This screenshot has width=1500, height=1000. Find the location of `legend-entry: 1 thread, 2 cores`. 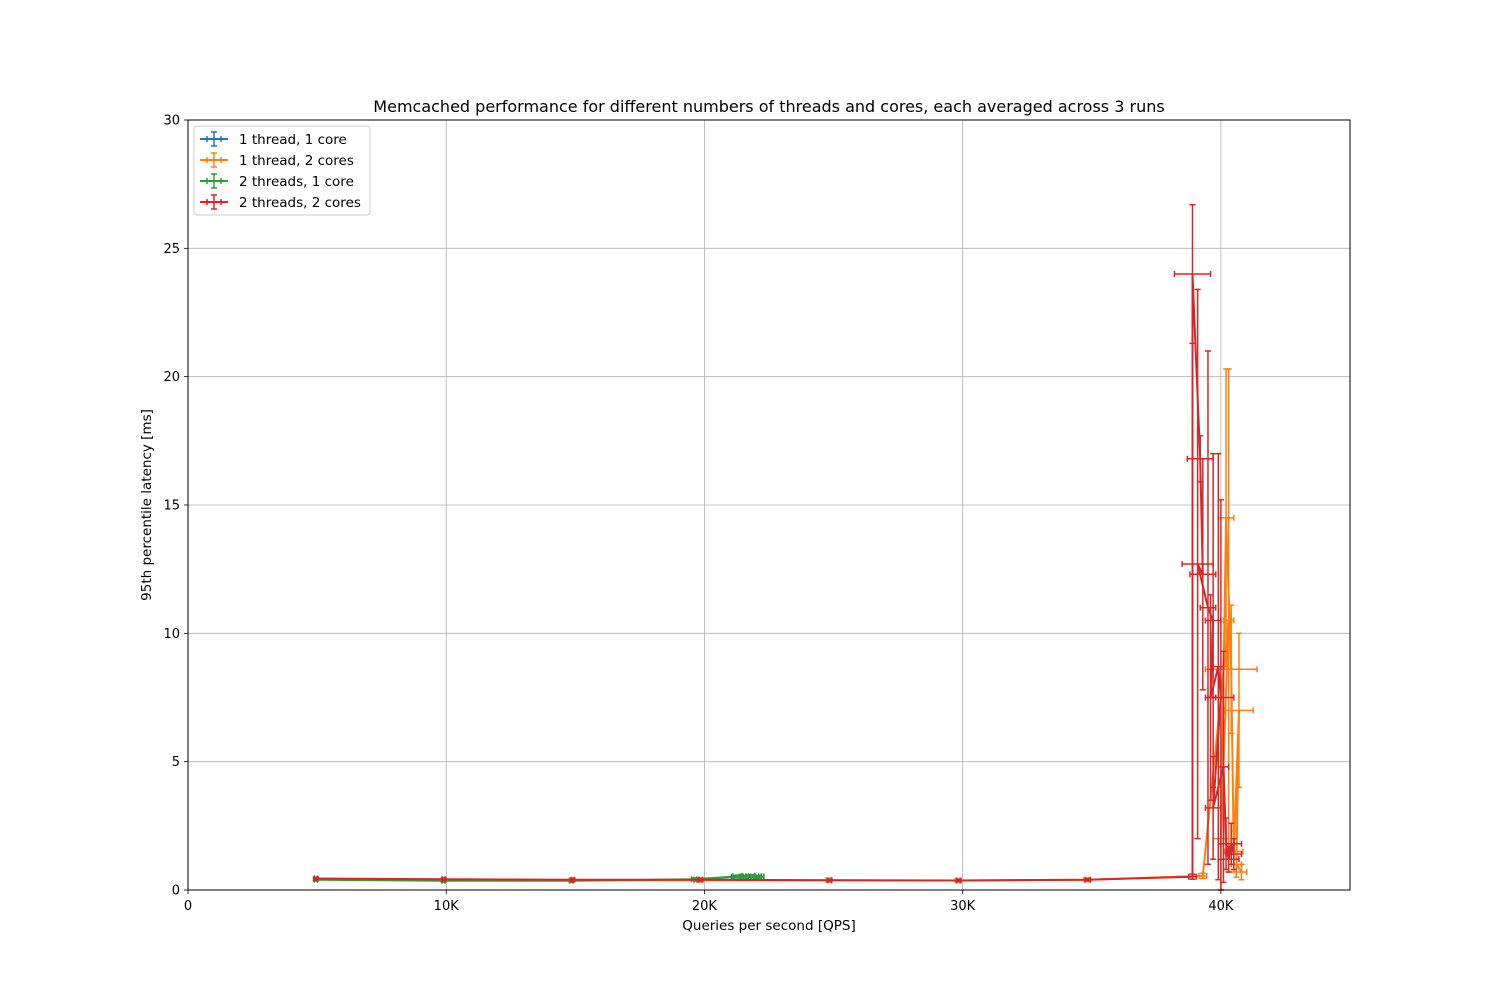

legend-entry: 1 thread, 2 cores is located at coordinates (277, 160).